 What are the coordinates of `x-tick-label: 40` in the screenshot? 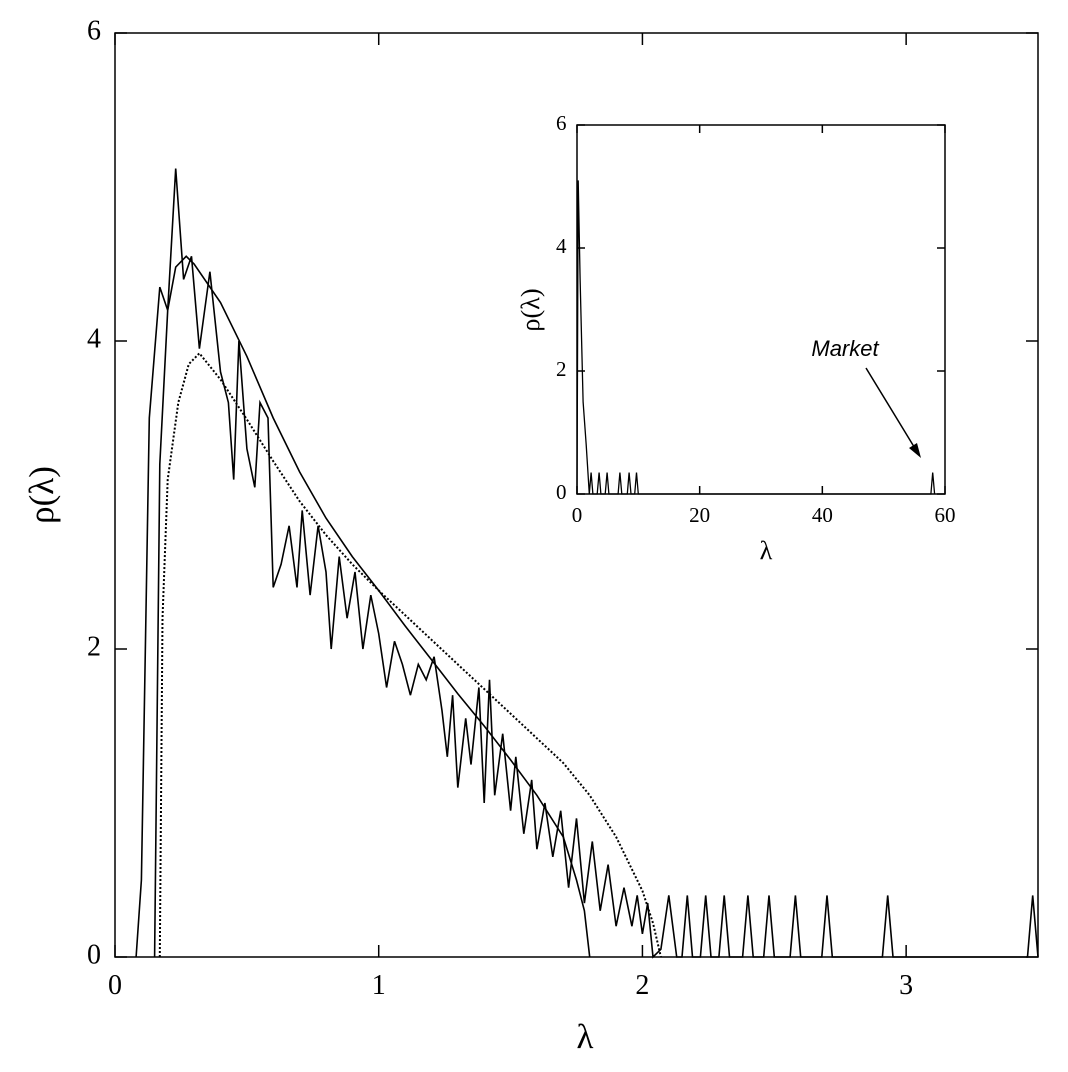 It's located at (822, 515).